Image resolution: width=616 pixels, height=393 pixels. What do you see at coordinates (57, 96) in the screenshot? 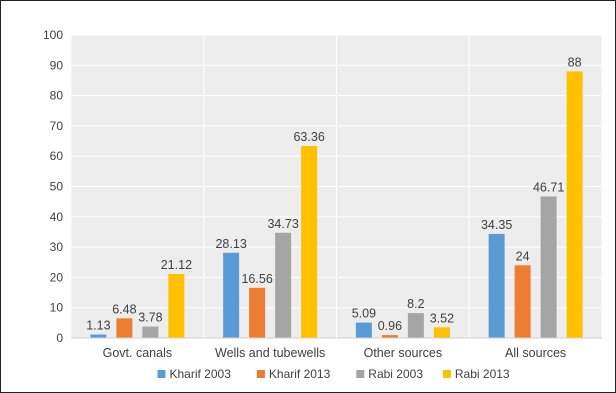
I see `y-tick-label: 80` at bounding box center [57, 96].